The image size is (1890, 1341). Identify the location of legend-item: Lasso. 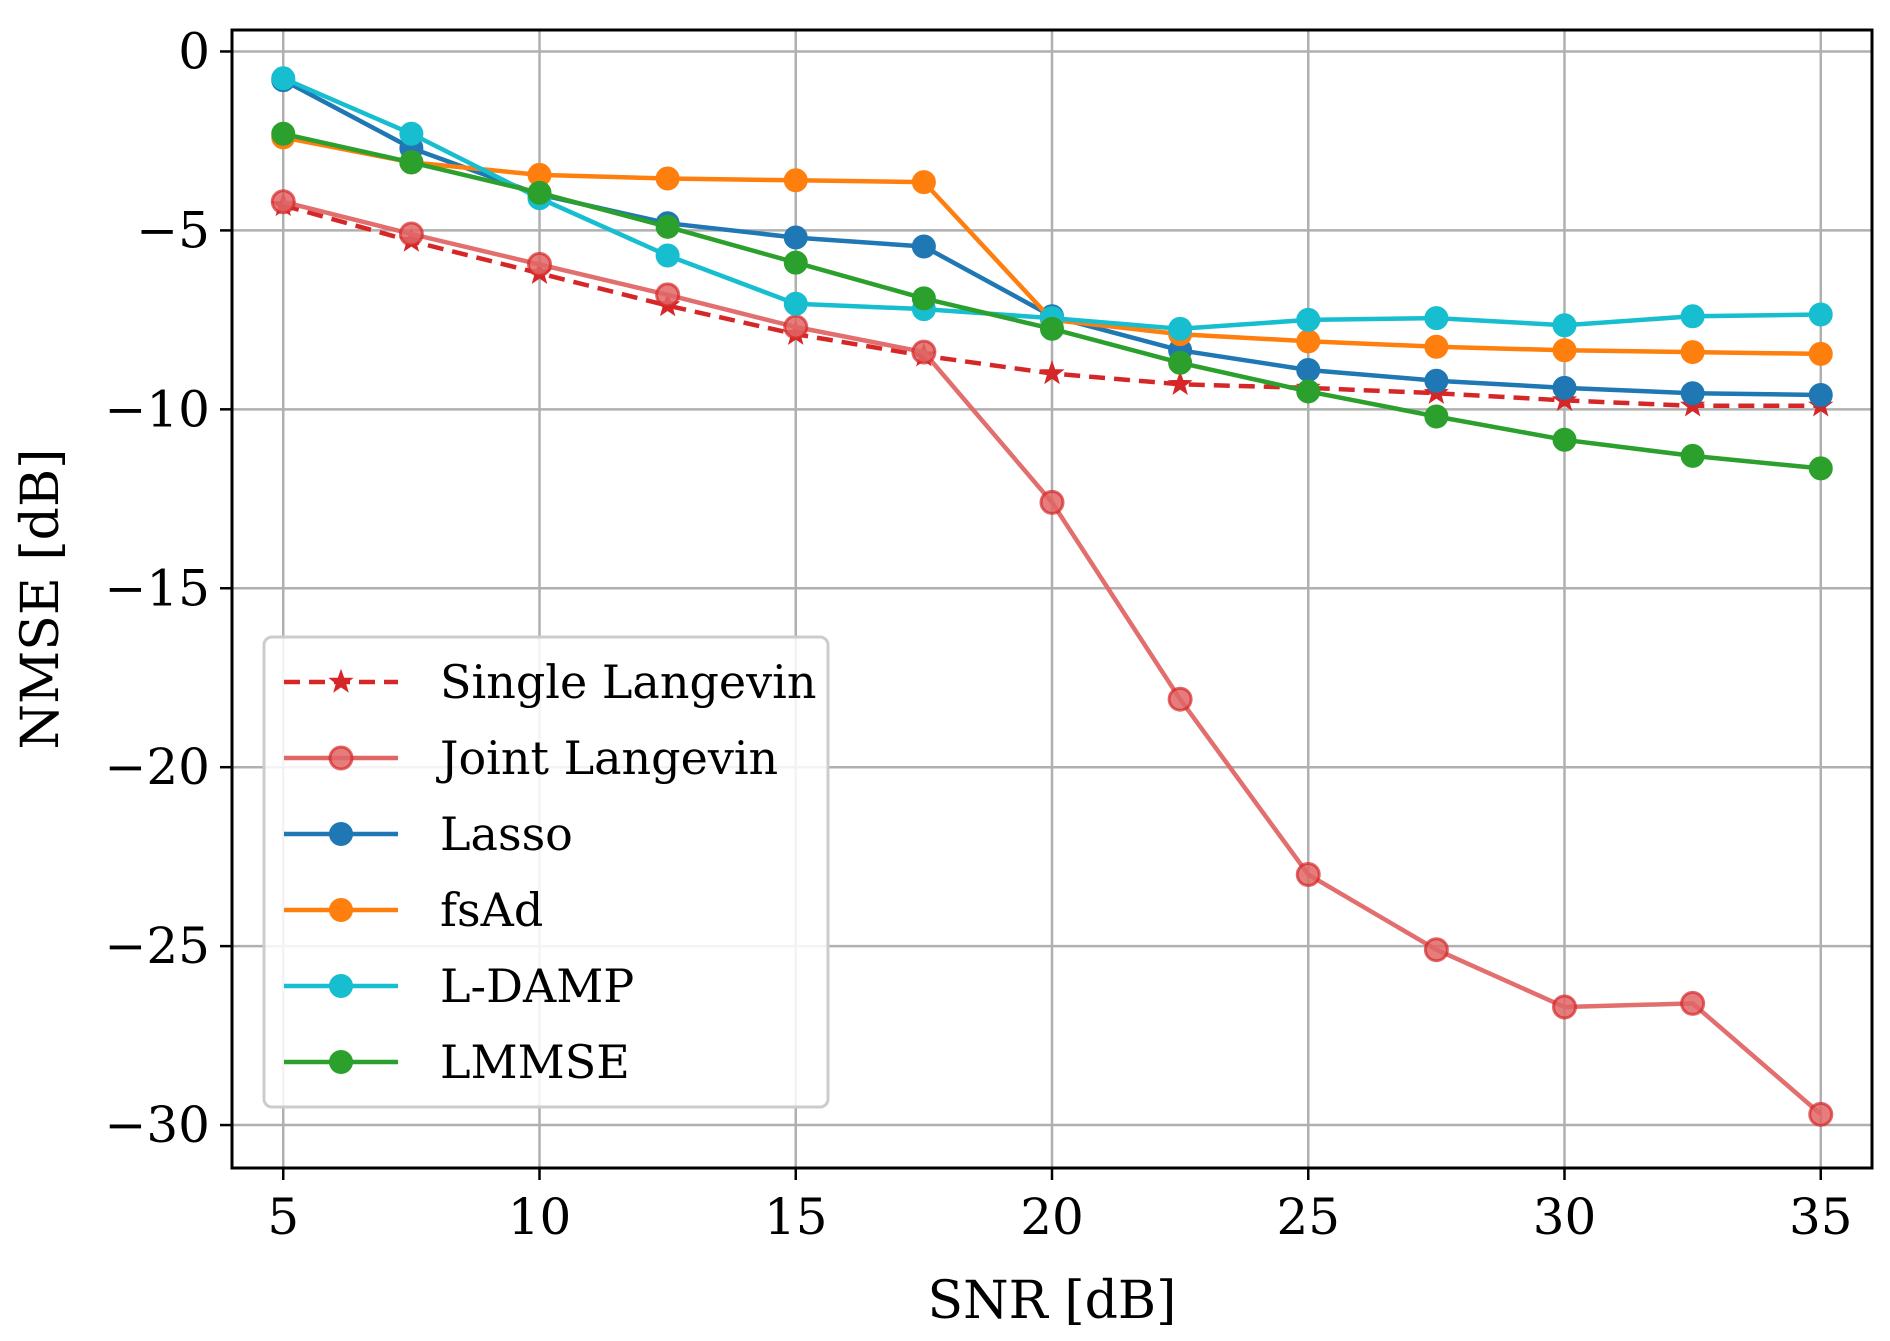
(428, 834).